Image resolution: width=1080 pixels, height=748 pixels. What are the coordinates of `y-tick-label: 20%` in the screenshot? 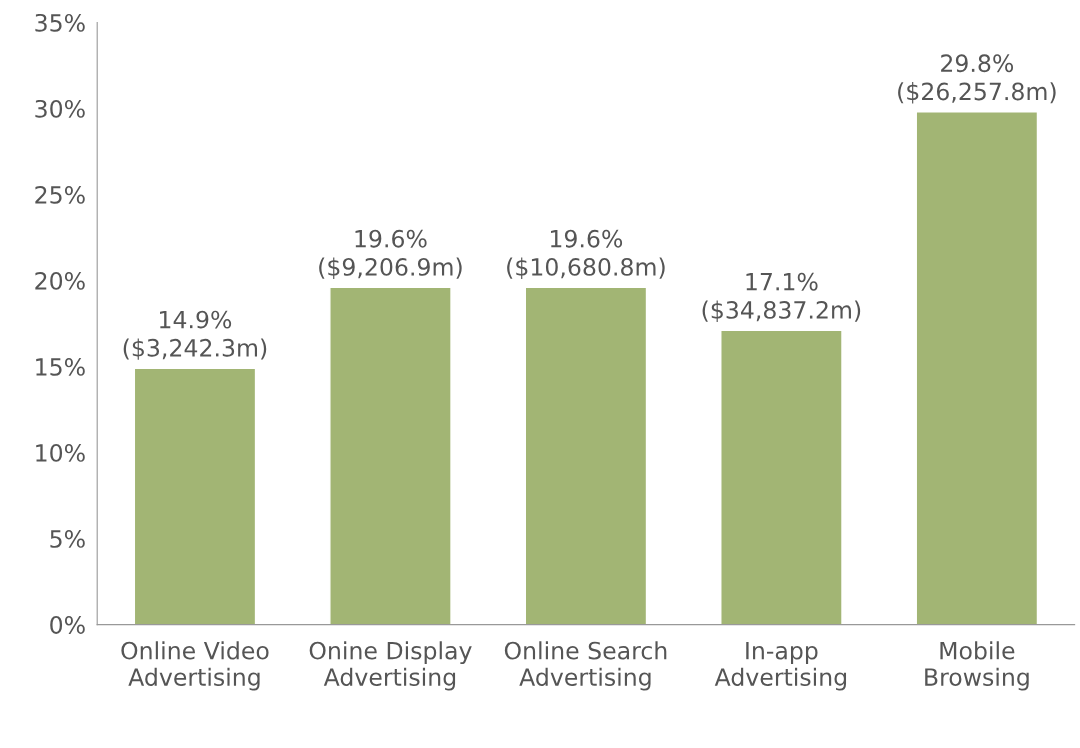 It's located at (60, 280).